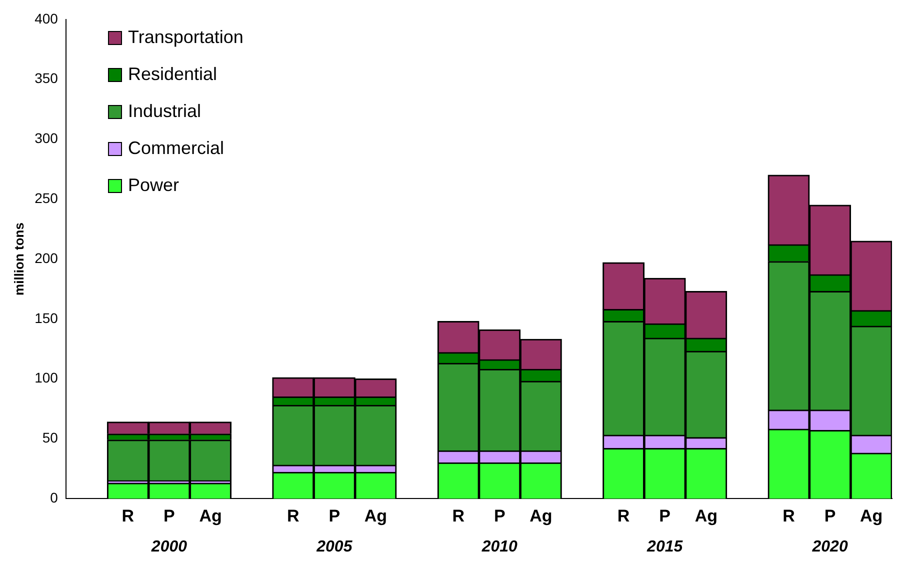 The width and height of the screenshot is (902, 571). Describe the element at coordinates (54, 497) in the screenshot. I see `y-tick-label: 0` at that location.